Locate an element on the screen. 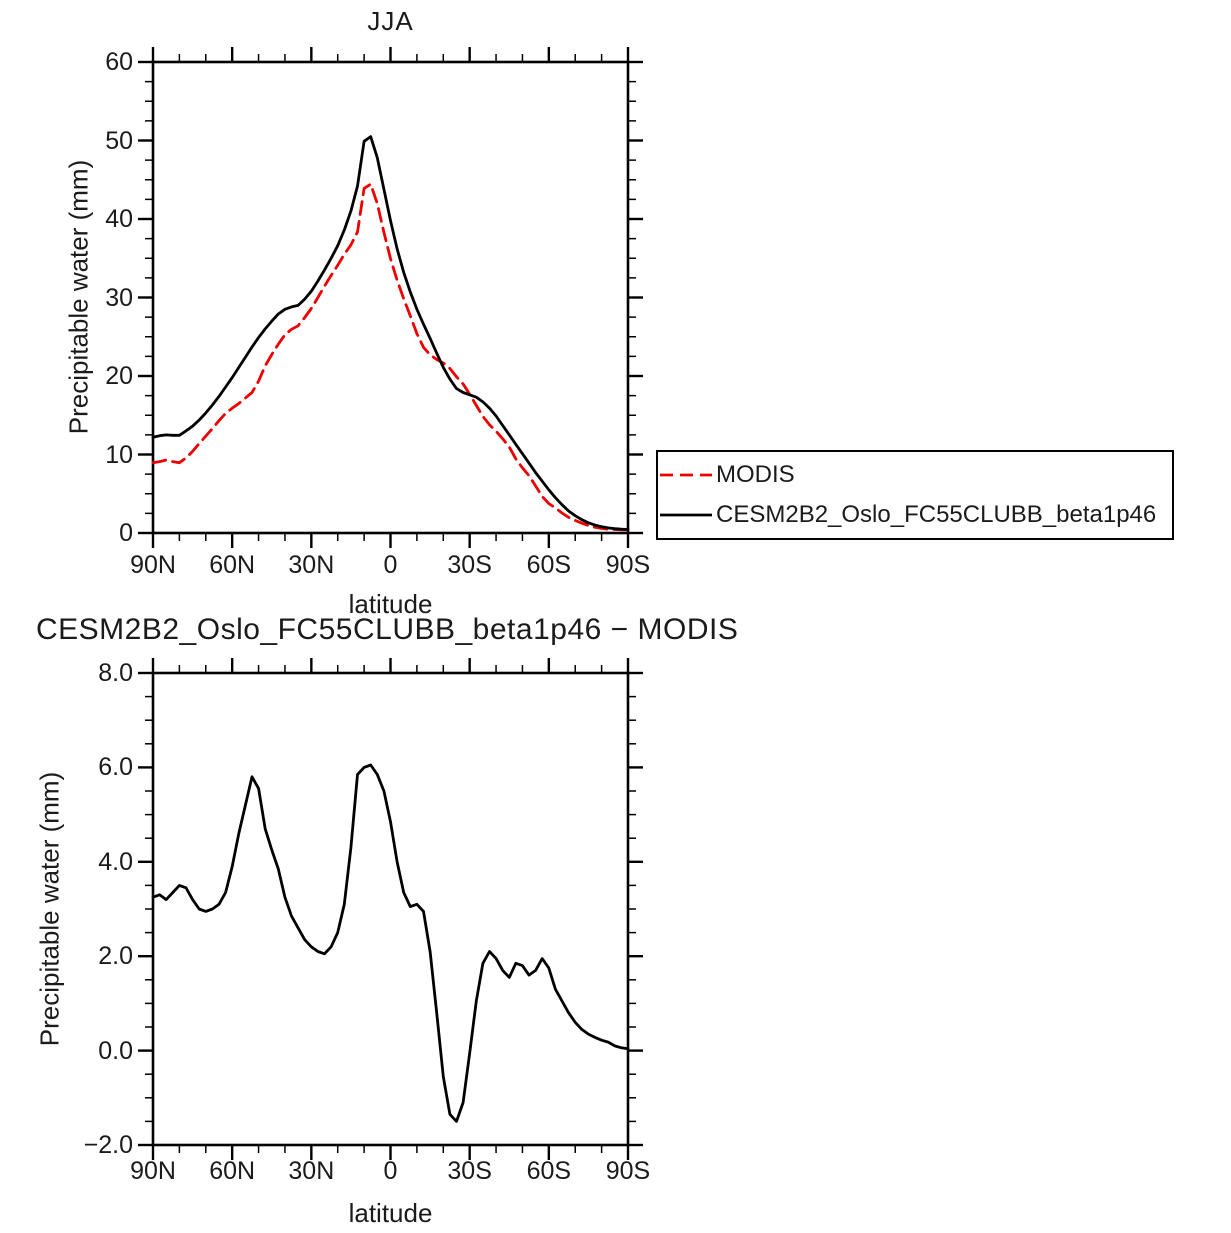  curve-cesm2b2-oslo-fc55clubb-beta1p46-modis is located at coordinates (390, 943).